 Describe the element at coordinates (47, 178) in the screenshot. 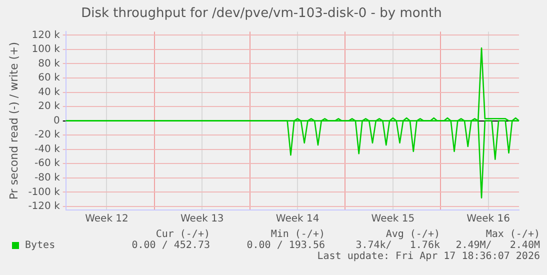

I see `y-tick-label: -80 k` at that location.